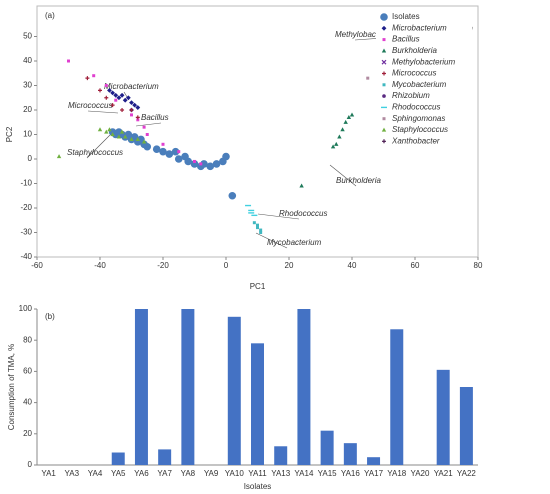  What do you see at coordinates (50, 316) in the screenshot?
I see `panel-label: (b)` at bounding box center [50, 316].